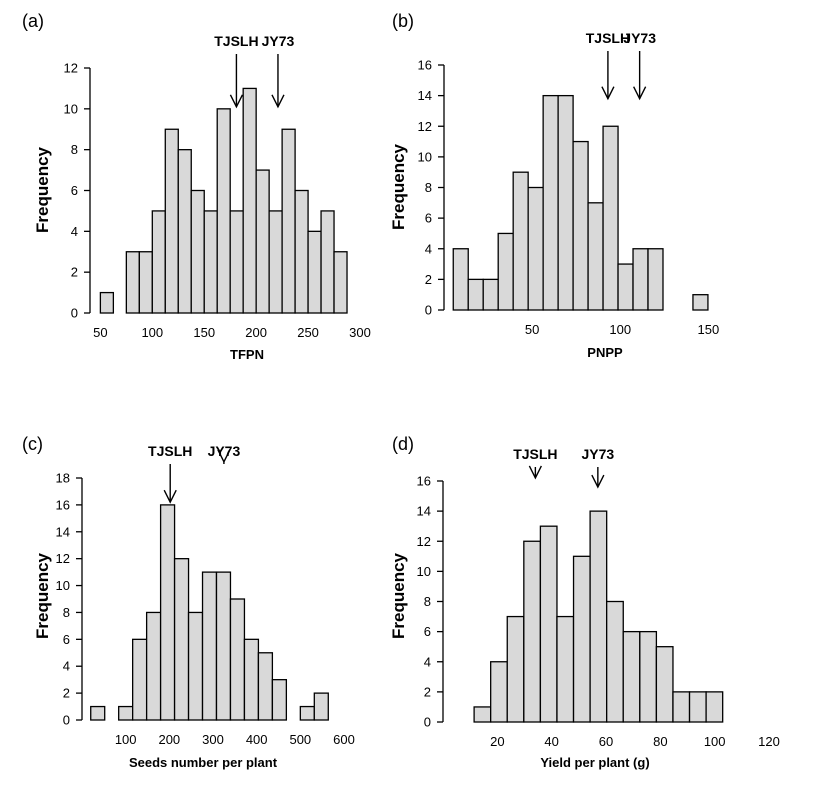 Image resolution: width=821 pixels, height=785 pixels. What do you see at coordinates (606, 741) in the screenshot?
I see `x-tick-label: 60` at bounding box center [606, 741].